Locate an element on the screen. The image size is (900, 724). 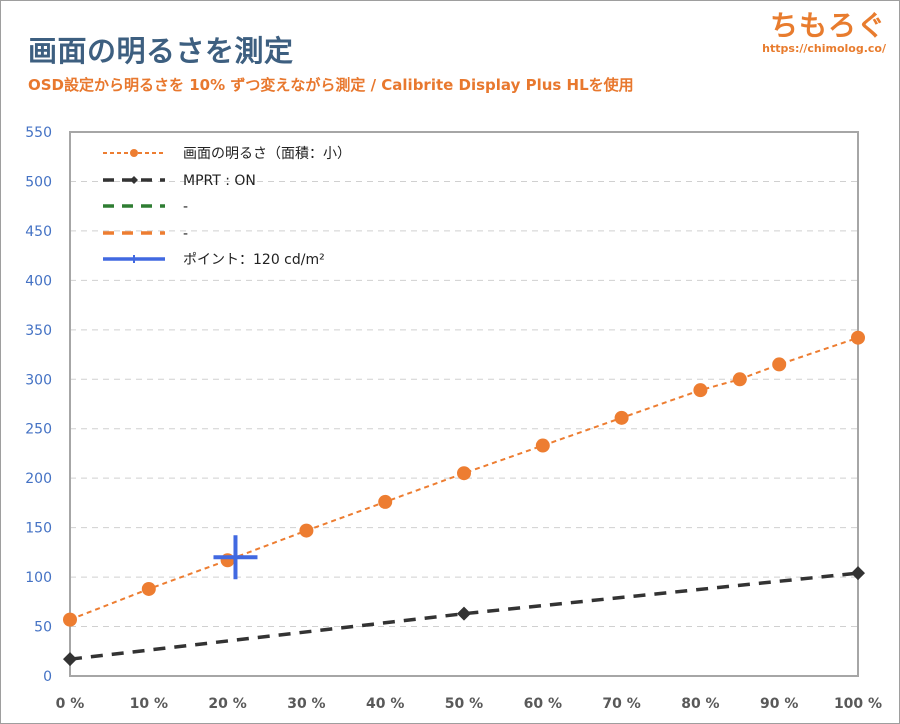
y-tick-label: 100 is located at coordinates (38, 578).